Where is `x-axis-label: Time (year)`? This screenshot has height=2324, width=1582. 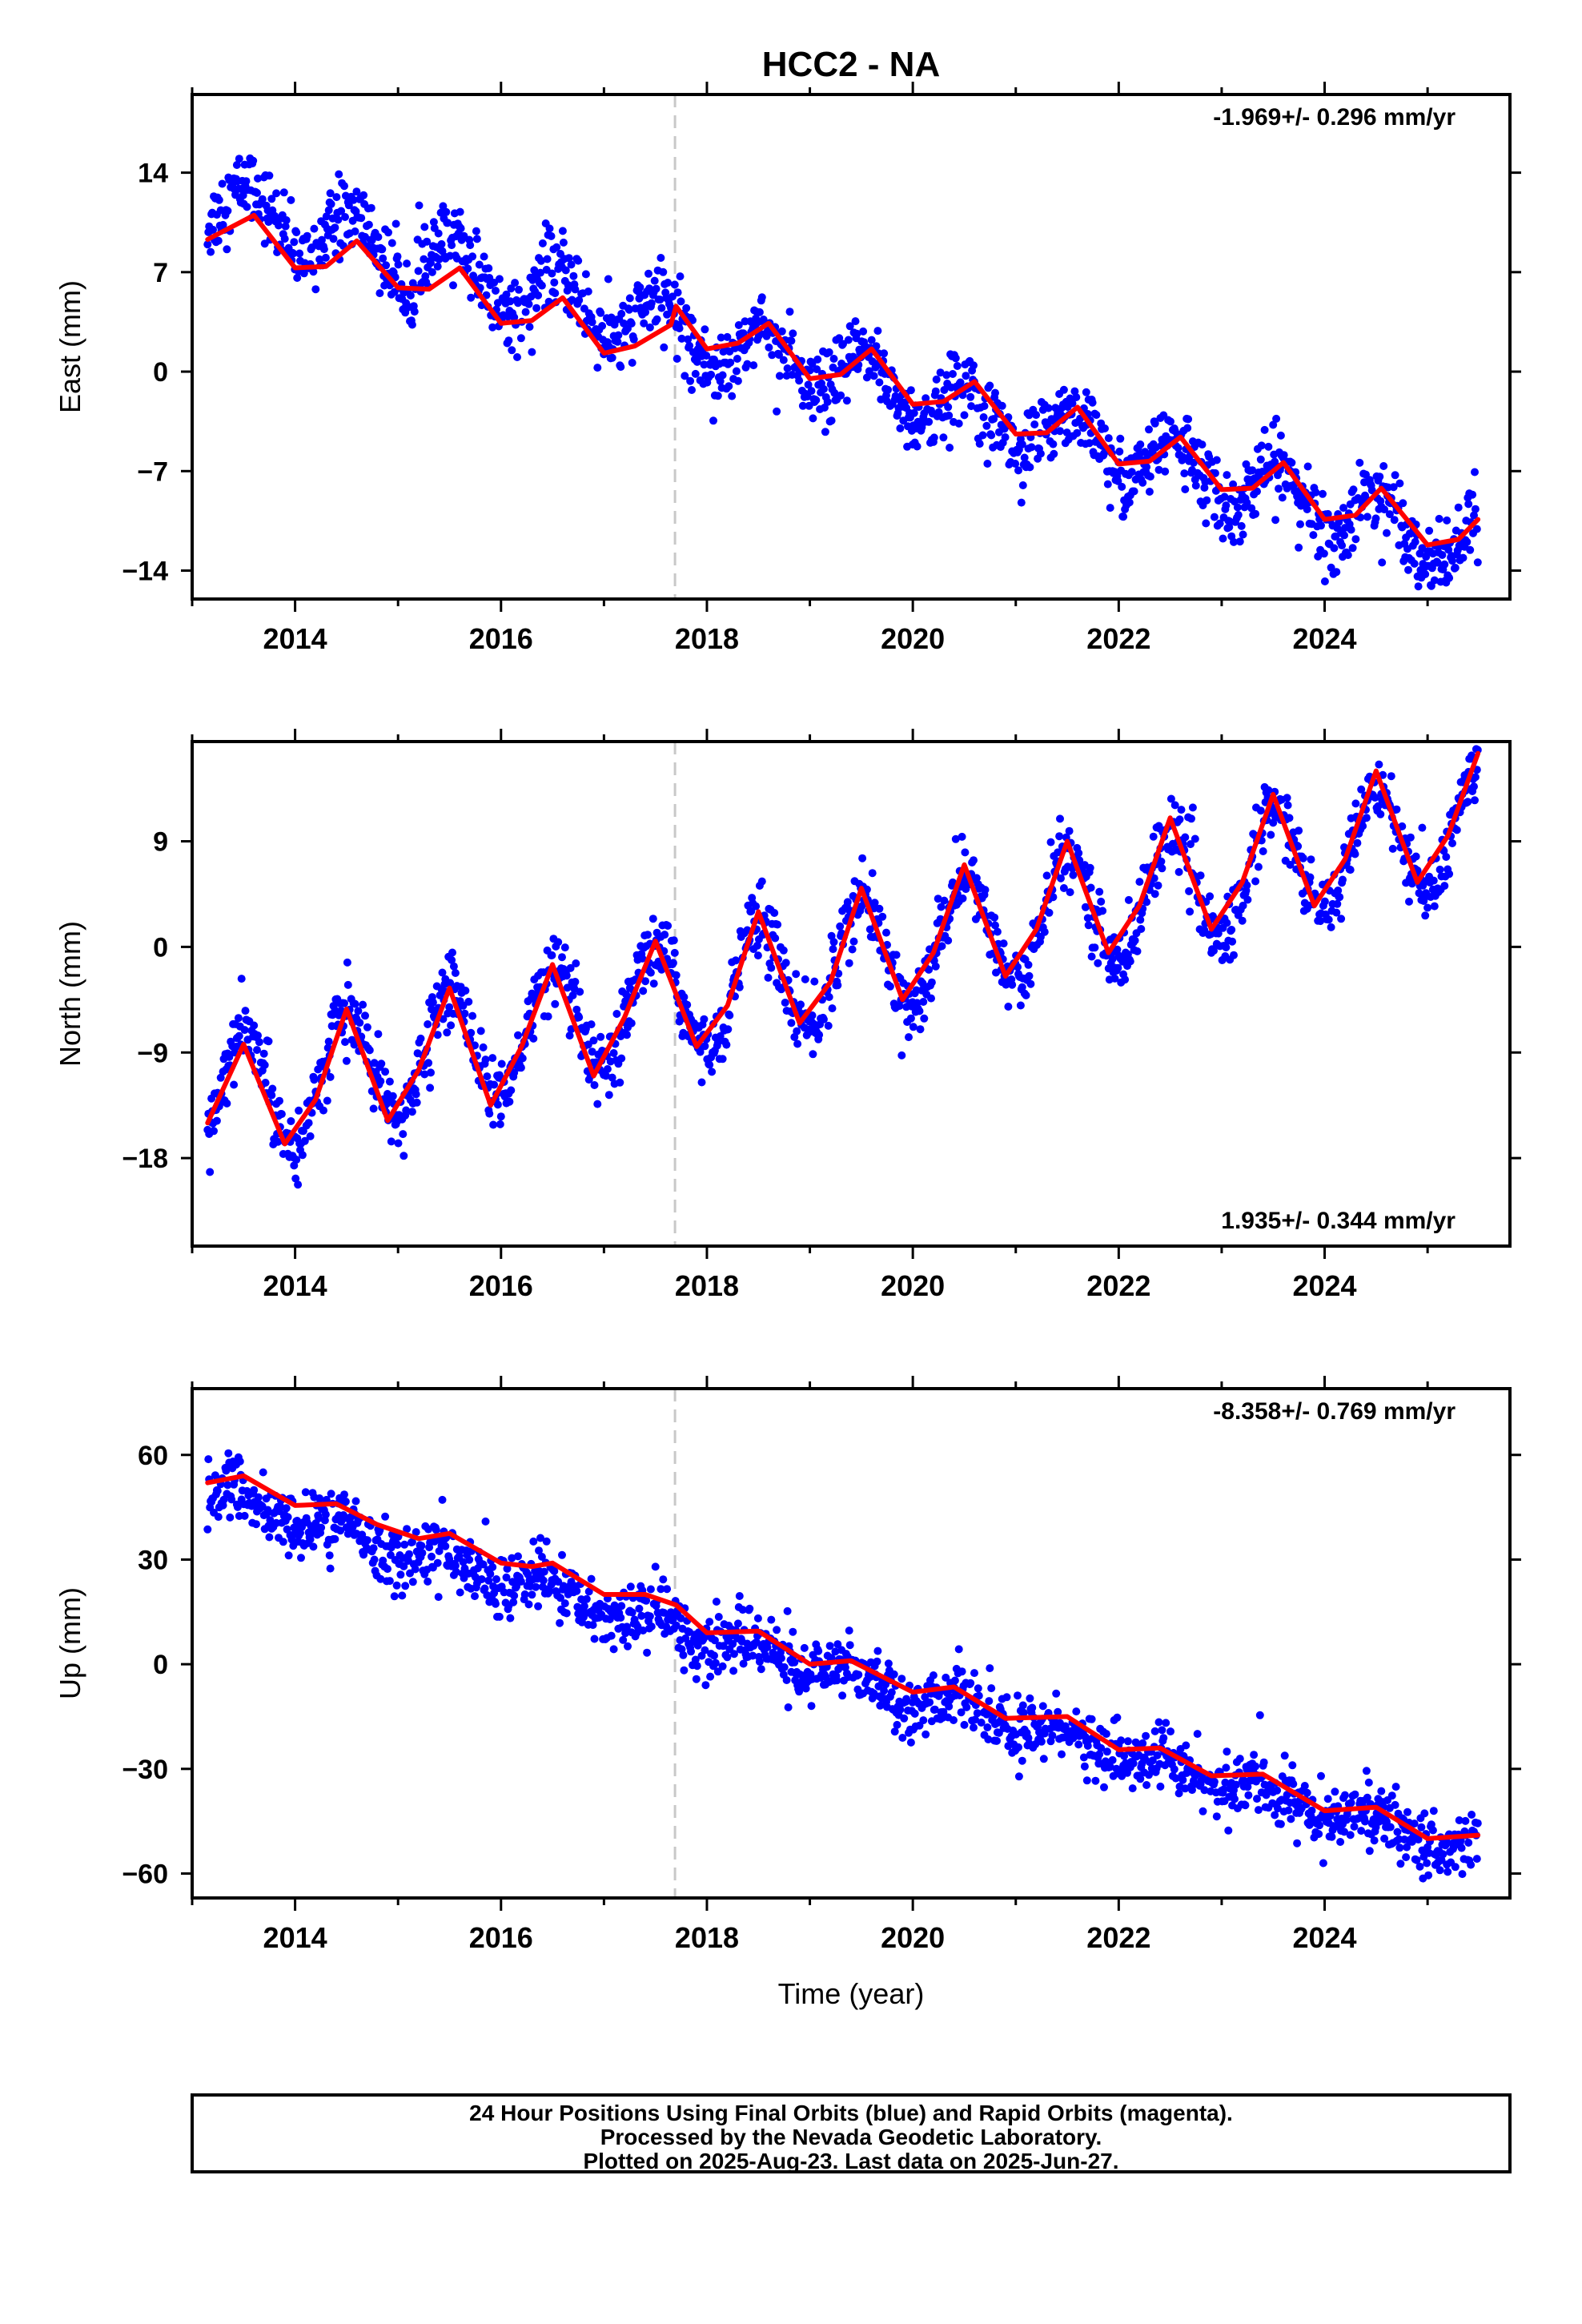
x-axis-label: Time (year) is located at coordinates (851, 1994).